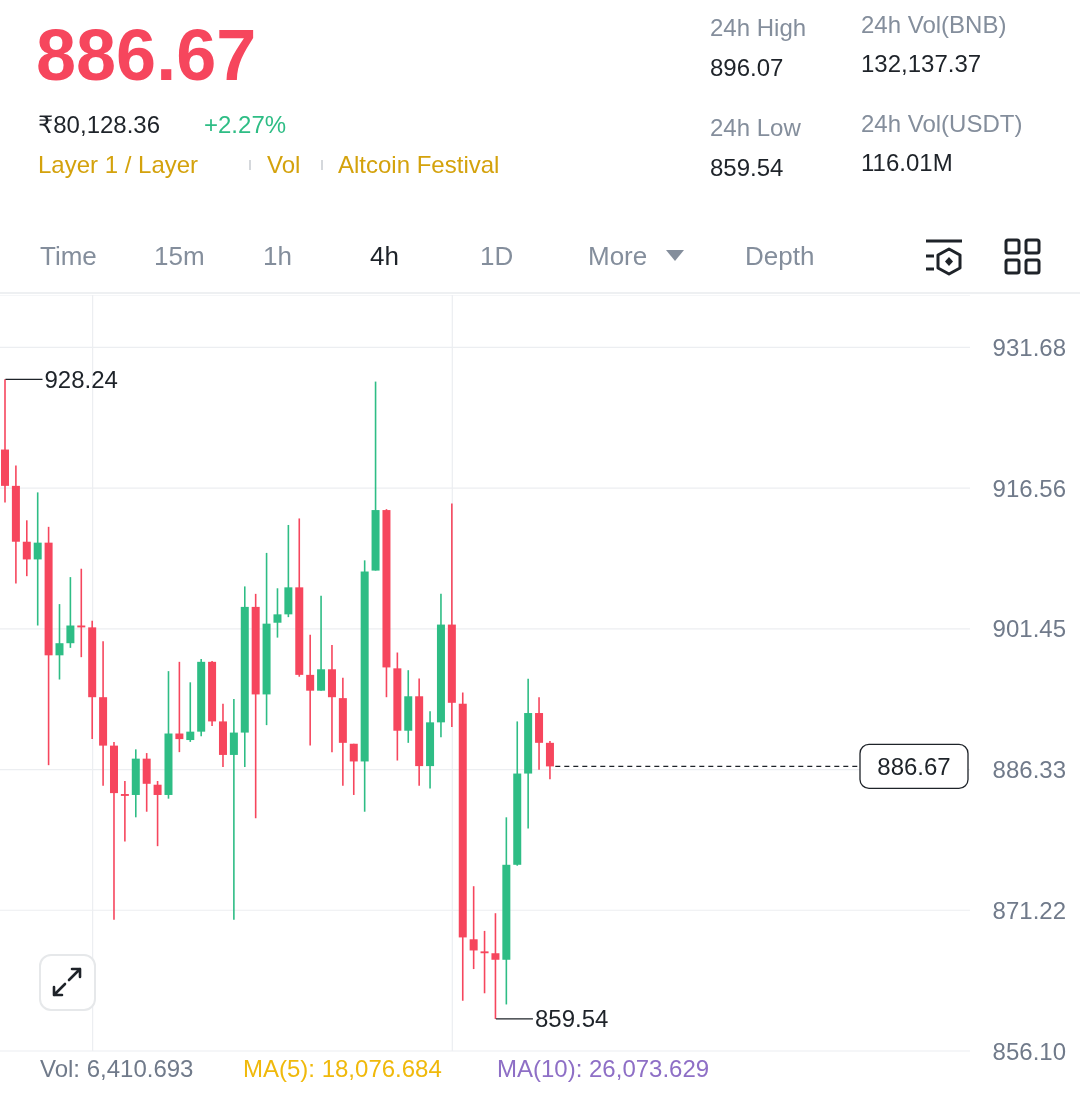 The image size is (1080, 1093). What do you see at coordinates (758, 28) in the screenshot?
I see `text: 24h High` at bounding box center [758, 28].